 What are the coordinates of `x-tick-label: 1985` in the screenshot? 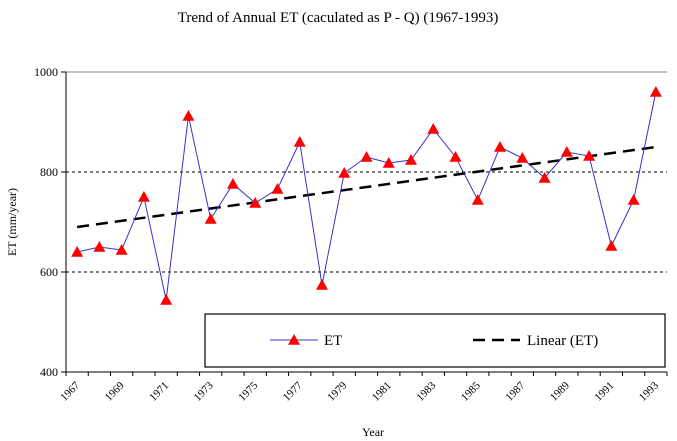 It's located at (471, 391).